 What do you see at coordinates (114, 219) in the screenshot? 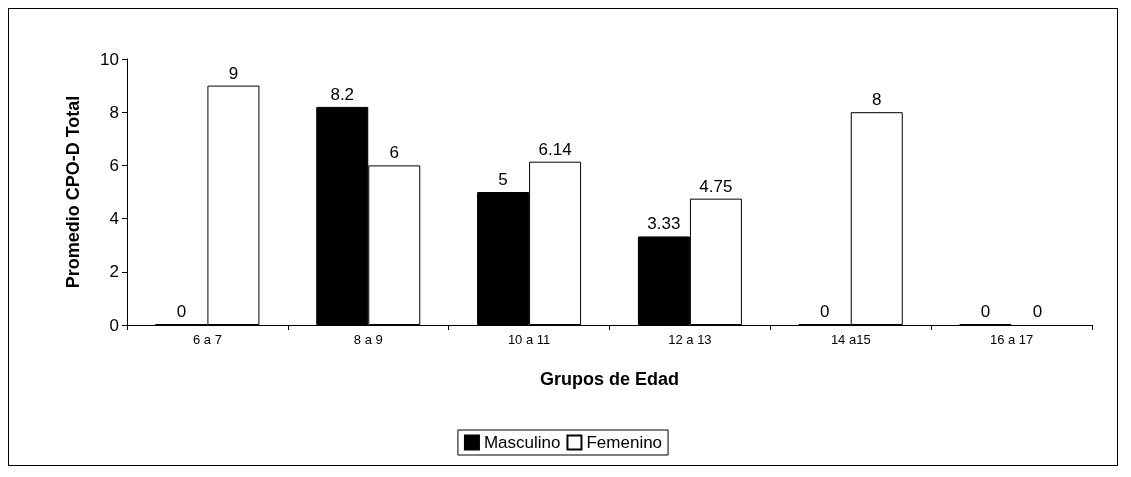
I see `y-tick-label: 4` at bounding box center [114, 219].